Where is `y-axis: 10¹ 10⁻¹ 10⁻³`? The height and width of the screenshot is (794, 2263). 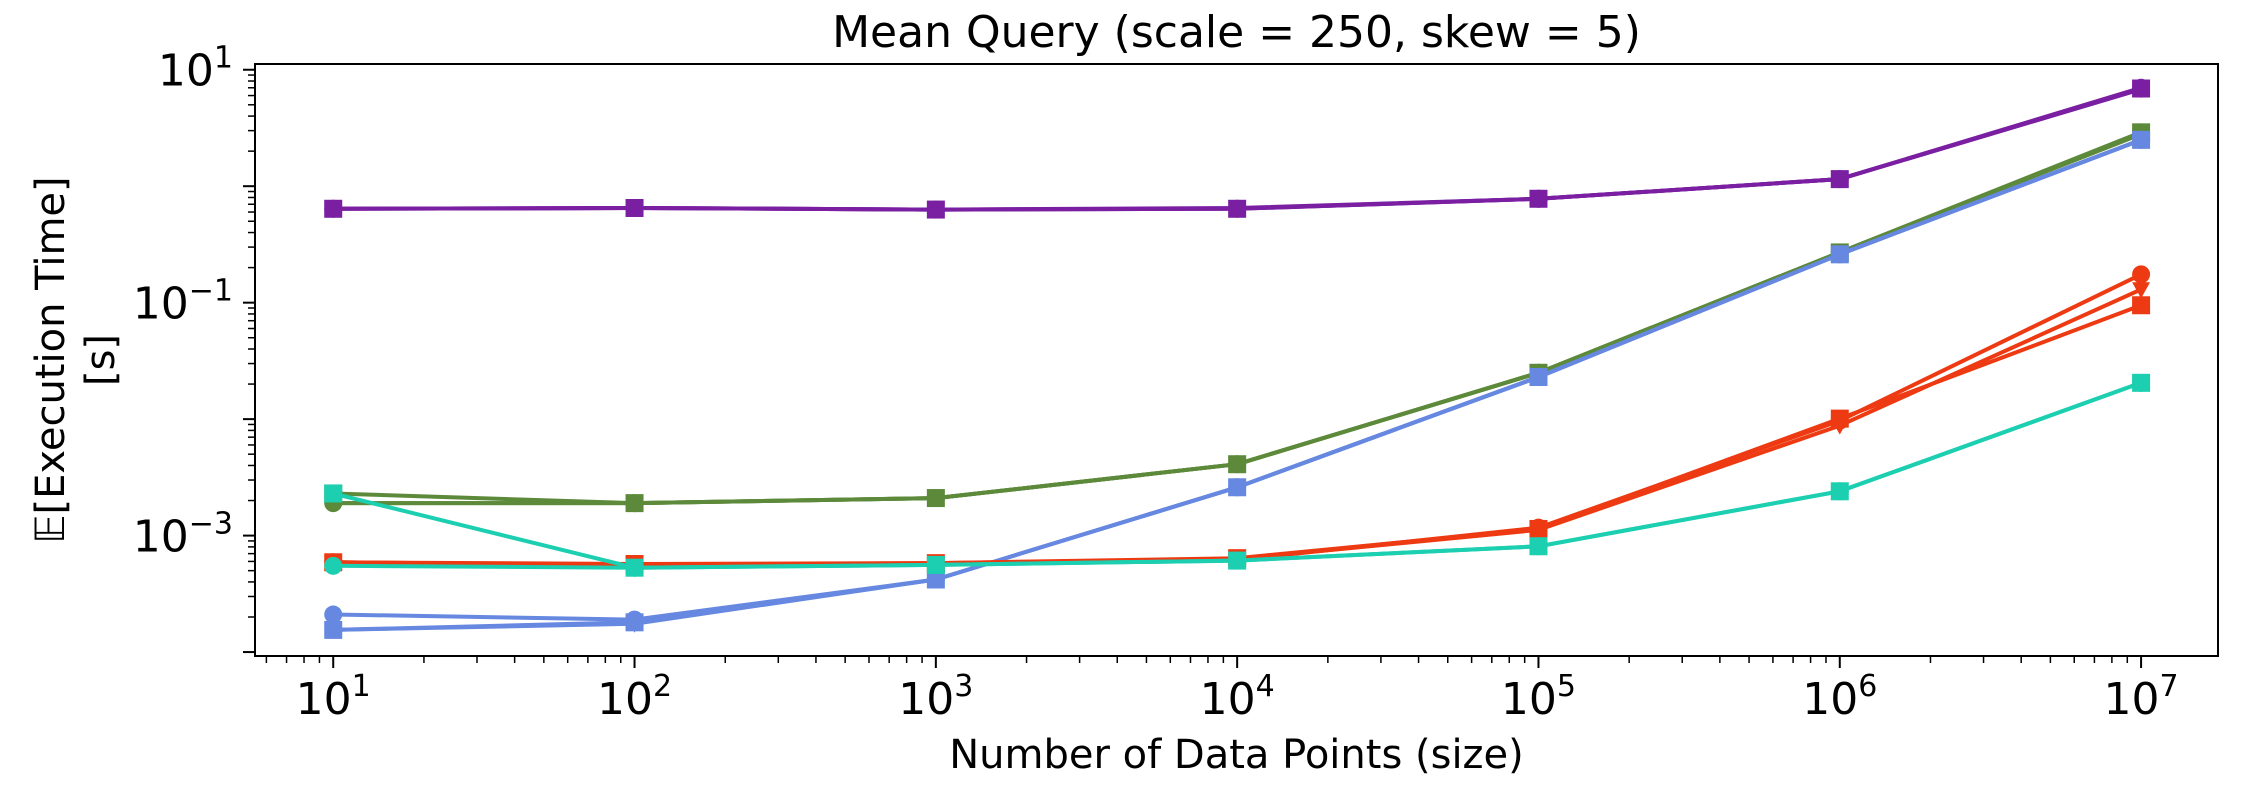 y-axis: 10¹ 10⁻¹ 10⁻³ is located at coordinates (194, 347).